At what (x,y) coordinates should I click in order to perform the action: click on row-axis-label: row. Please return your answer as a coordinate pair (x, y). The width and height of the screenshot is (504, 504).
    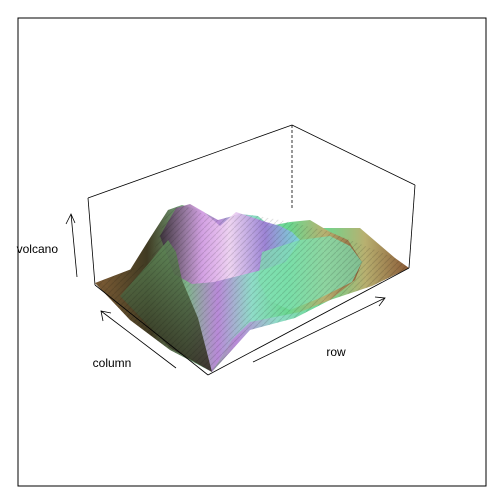
    Looking at the image, I should click on (336, 352).